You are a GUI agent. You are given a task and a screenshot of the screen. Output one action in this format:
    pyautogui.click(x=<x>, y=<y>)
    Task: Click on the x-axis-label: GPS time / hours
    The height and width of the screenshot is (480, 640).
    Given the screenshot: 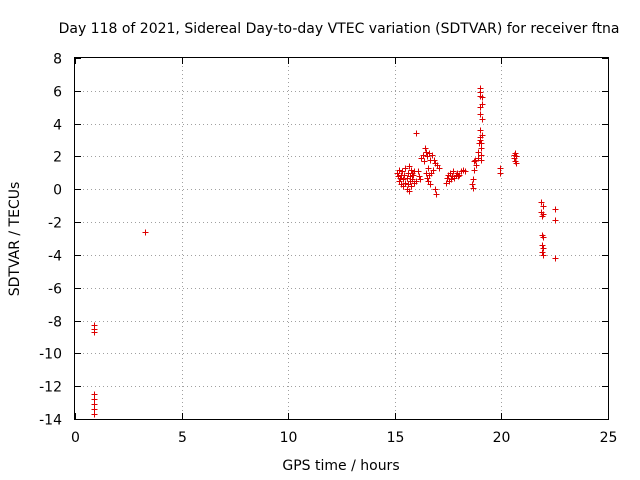 What is the action you would take?
    pyautogui.click(x=340, y=466)
    